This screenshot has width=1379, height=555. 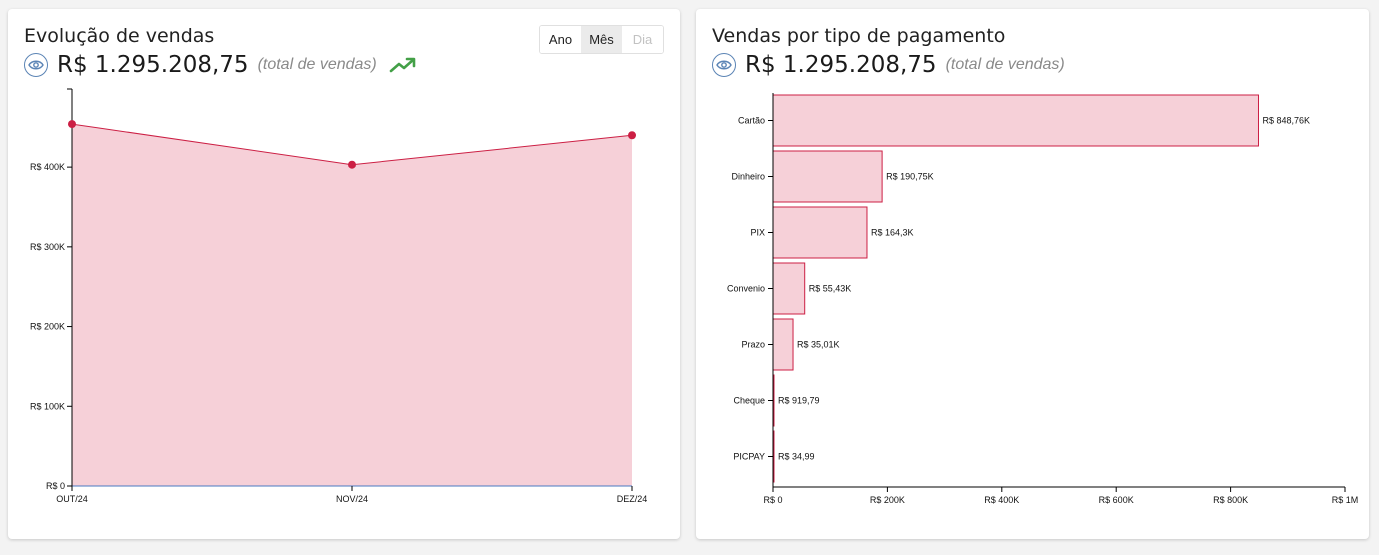 I want to click on y-tick-label: R$ 400K, so click(x=47, y=167).